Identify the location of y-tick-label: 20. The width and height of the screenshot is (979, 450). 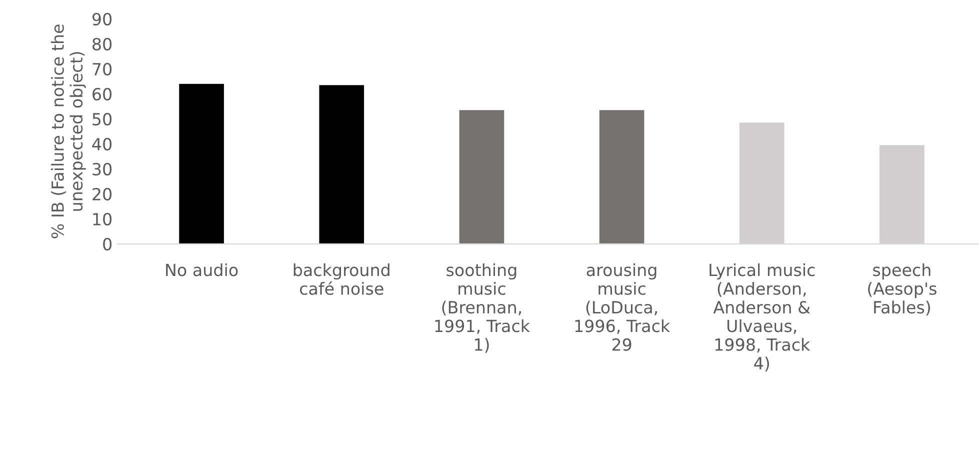
(102, 194).